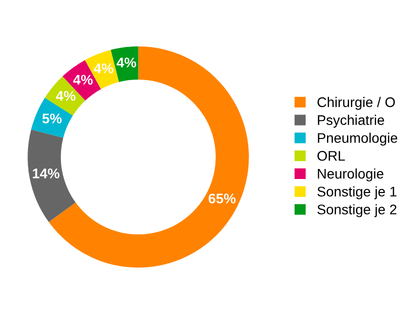 The height and width of the screenshot is (314, 419). Describe the element at coordinates (52, 119) in the screenshot. I see `data-label: 5%` at that location.